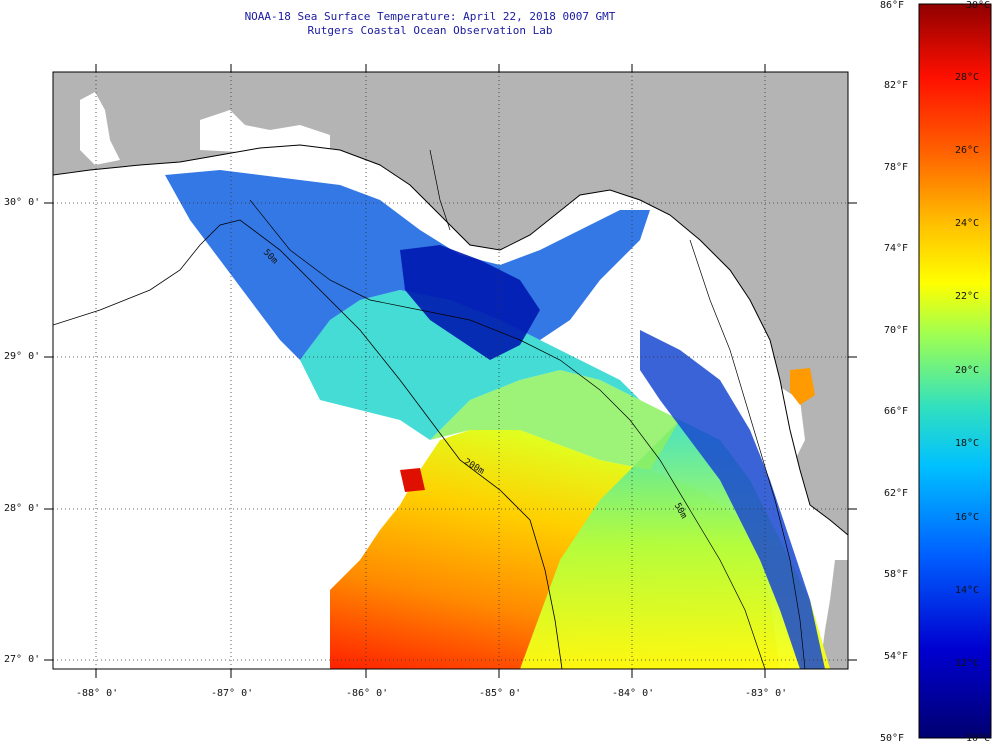 The image size is (1000, 754). I want to click on lon-label-86: -86° 0', so click(367, 693).